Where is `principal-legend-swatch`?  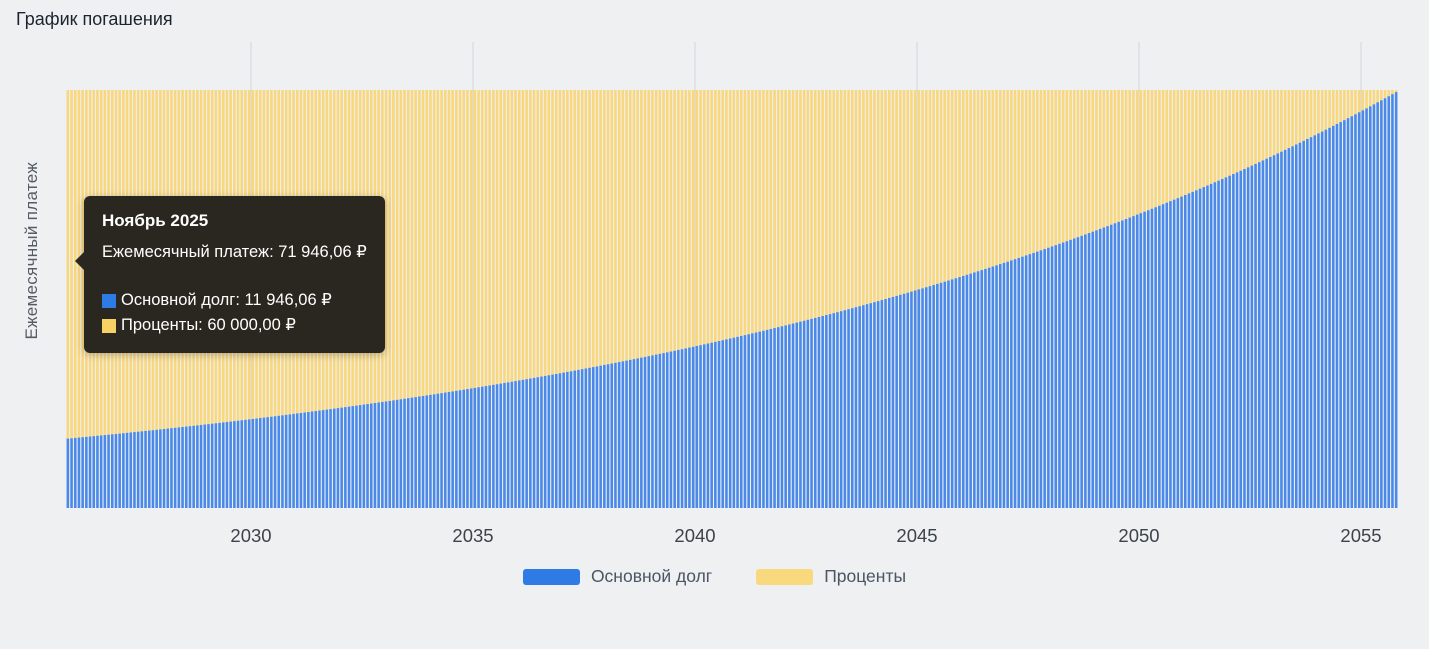
principal-legend-swatch is located at coordinates (551, 576).